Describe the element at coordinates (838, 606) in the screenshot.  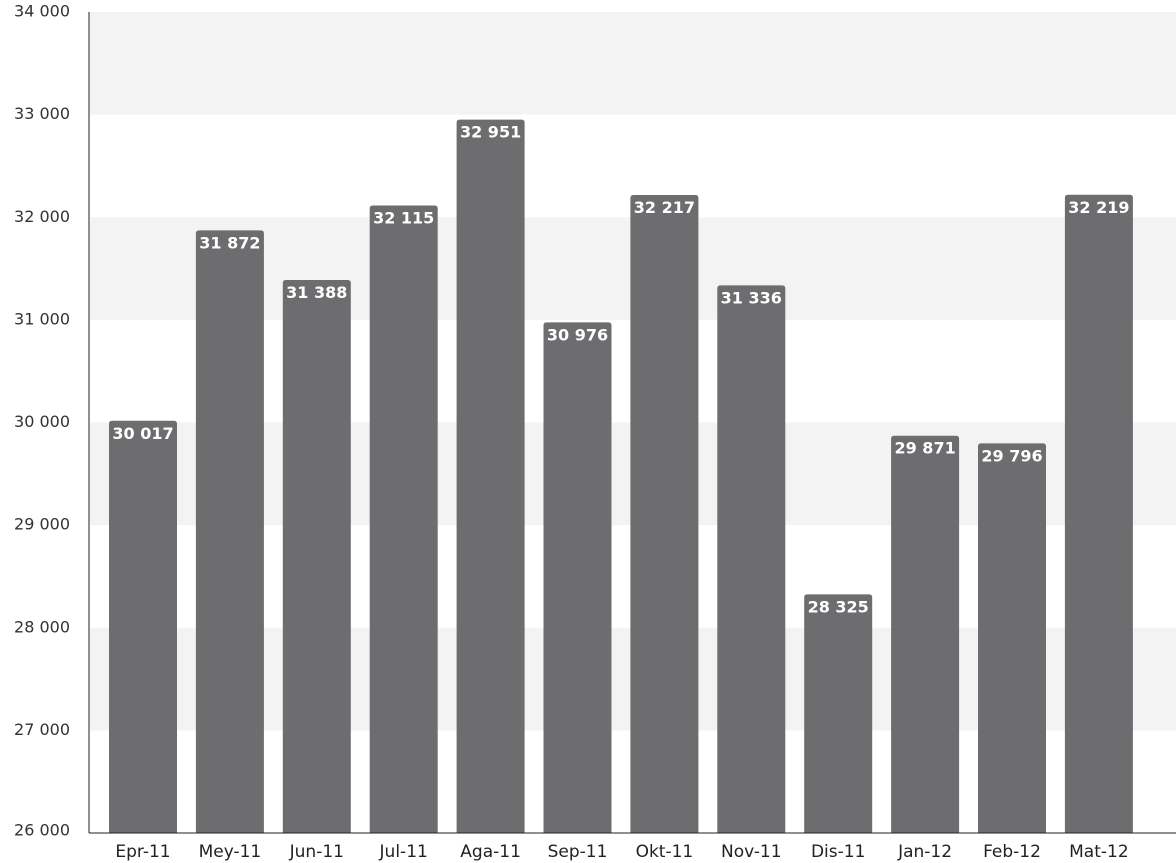
I see `data-label: 28 325` at that location.